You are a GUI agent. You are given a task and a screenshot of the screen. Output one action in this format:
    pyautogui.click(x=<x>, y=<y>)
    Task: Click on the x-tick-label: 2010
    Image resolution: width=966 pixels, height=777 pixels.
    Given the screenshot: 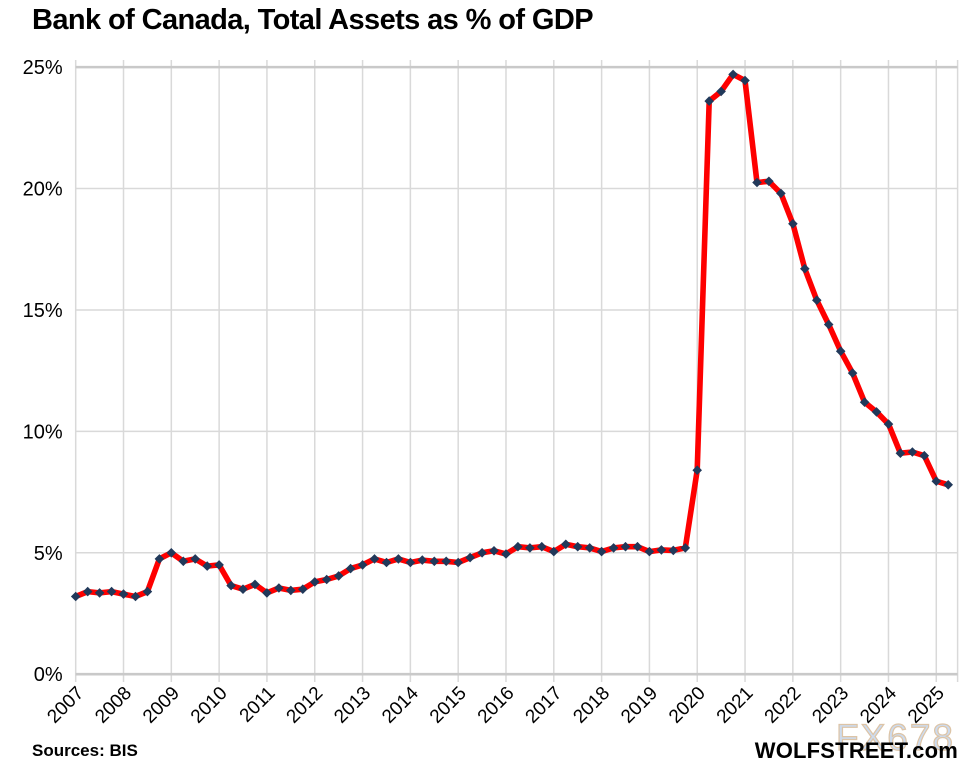 What is the action you would take?
    pyautogui.click(x=209, y=705)
    